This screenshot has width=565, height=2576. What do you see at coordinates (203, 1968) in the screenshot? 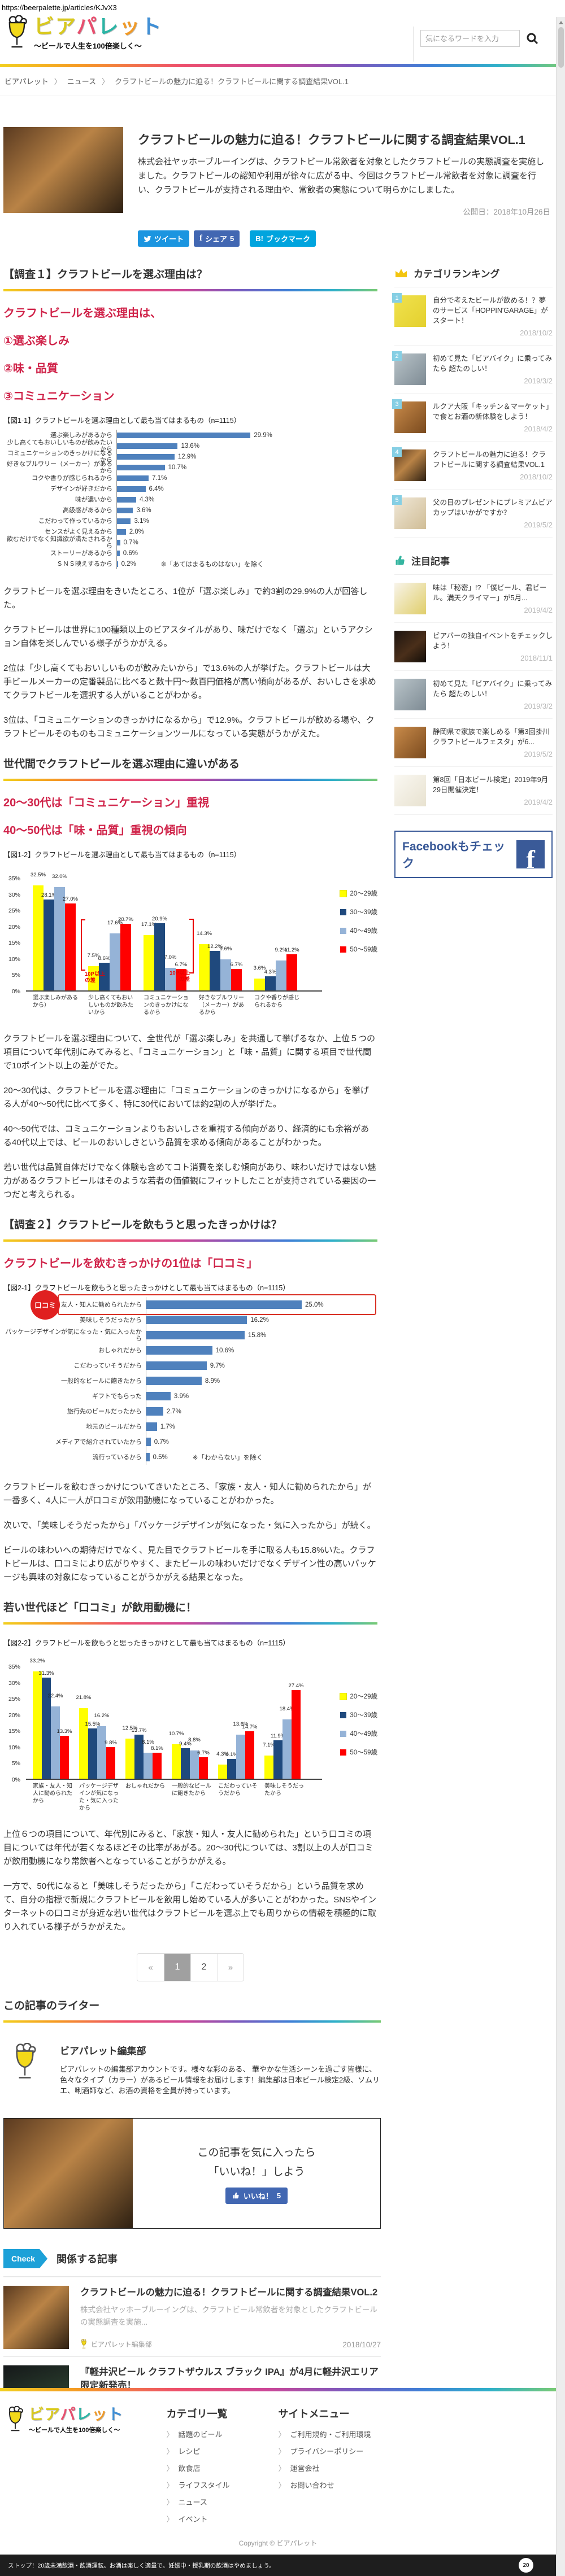
I see `pagination-page-2: 2` at bounding box center [203, 1968].